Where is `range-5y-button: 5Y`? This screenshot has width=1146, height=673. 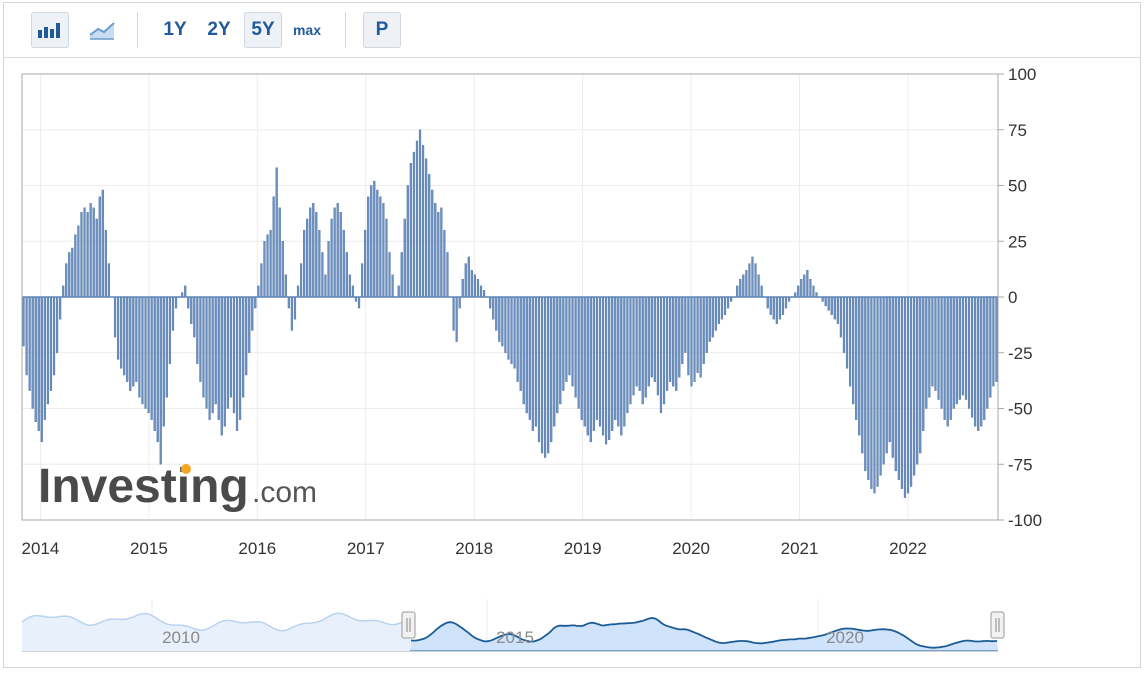
range-5y-button: 5Y is located at coordinates (263, 30).